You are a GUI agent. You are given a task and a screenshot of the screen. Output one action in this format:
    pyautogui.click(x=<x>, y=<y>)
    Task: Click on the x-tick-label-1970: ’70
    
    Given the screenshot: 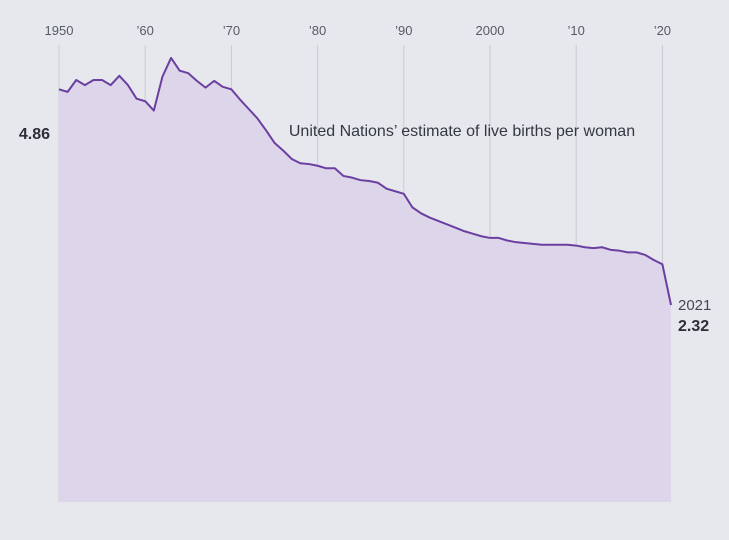 What is the action you would take?
    pyautogui.click(x=231, y=30)
    